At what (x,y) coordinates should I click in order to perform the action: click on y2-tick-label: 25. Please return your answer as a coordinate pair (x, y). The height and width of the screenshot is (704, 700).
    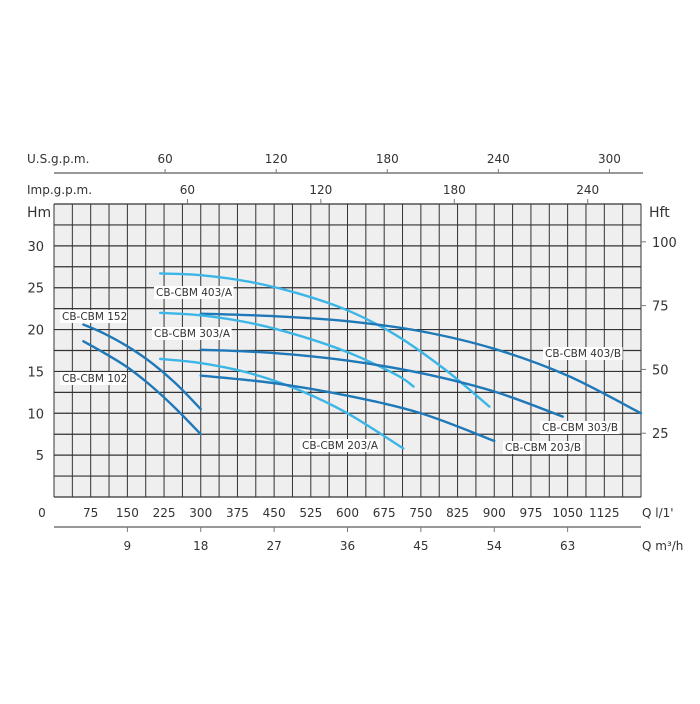
    Looking at the image, I should click on (660, 434).